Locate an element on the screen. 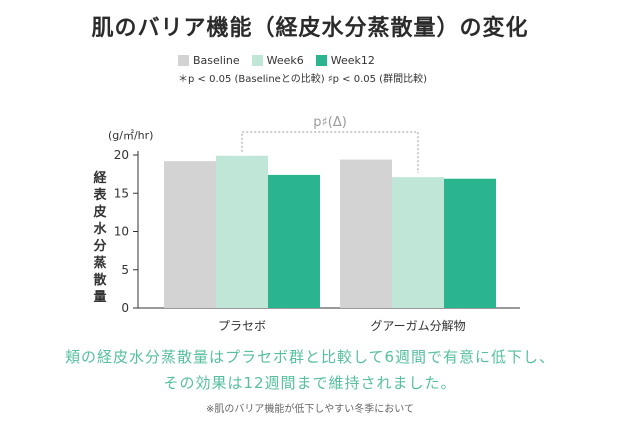  legend: Baseline Week6 Week12 is located at coordinates (276, 60).